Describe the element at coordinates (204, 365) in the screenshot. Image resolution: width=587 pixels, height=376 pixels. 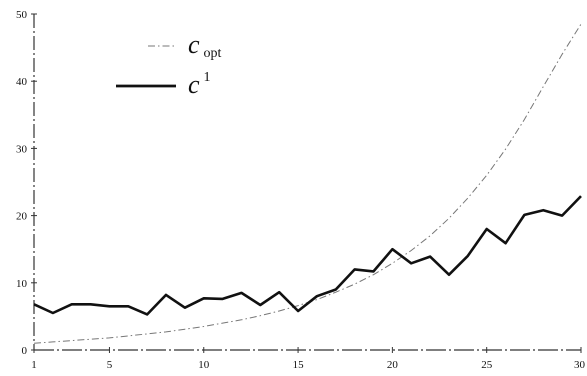
I see `x-tick-label: 10` at that location.